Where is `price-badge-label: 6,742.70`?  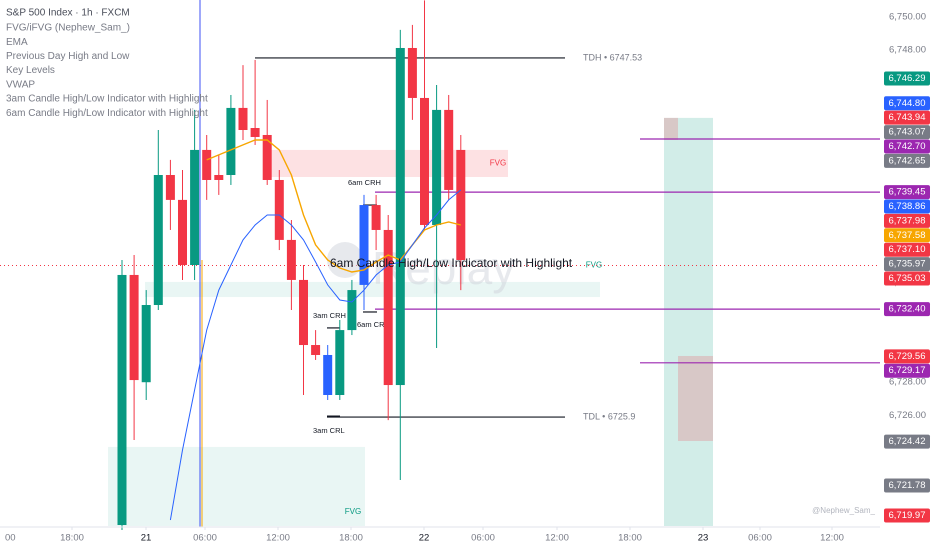 price-badge-label: 6,742.70 is located at coordinates (907, 146).